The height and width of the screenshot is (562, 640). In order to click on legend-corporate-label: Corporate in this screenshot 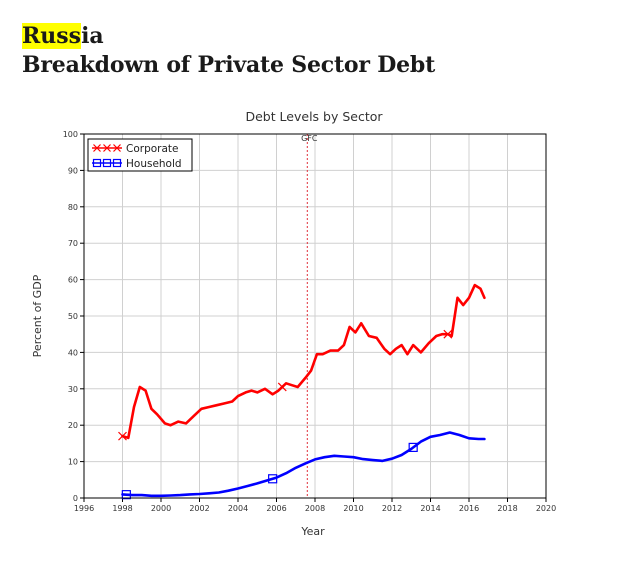, I will do `click(152, 149)`.